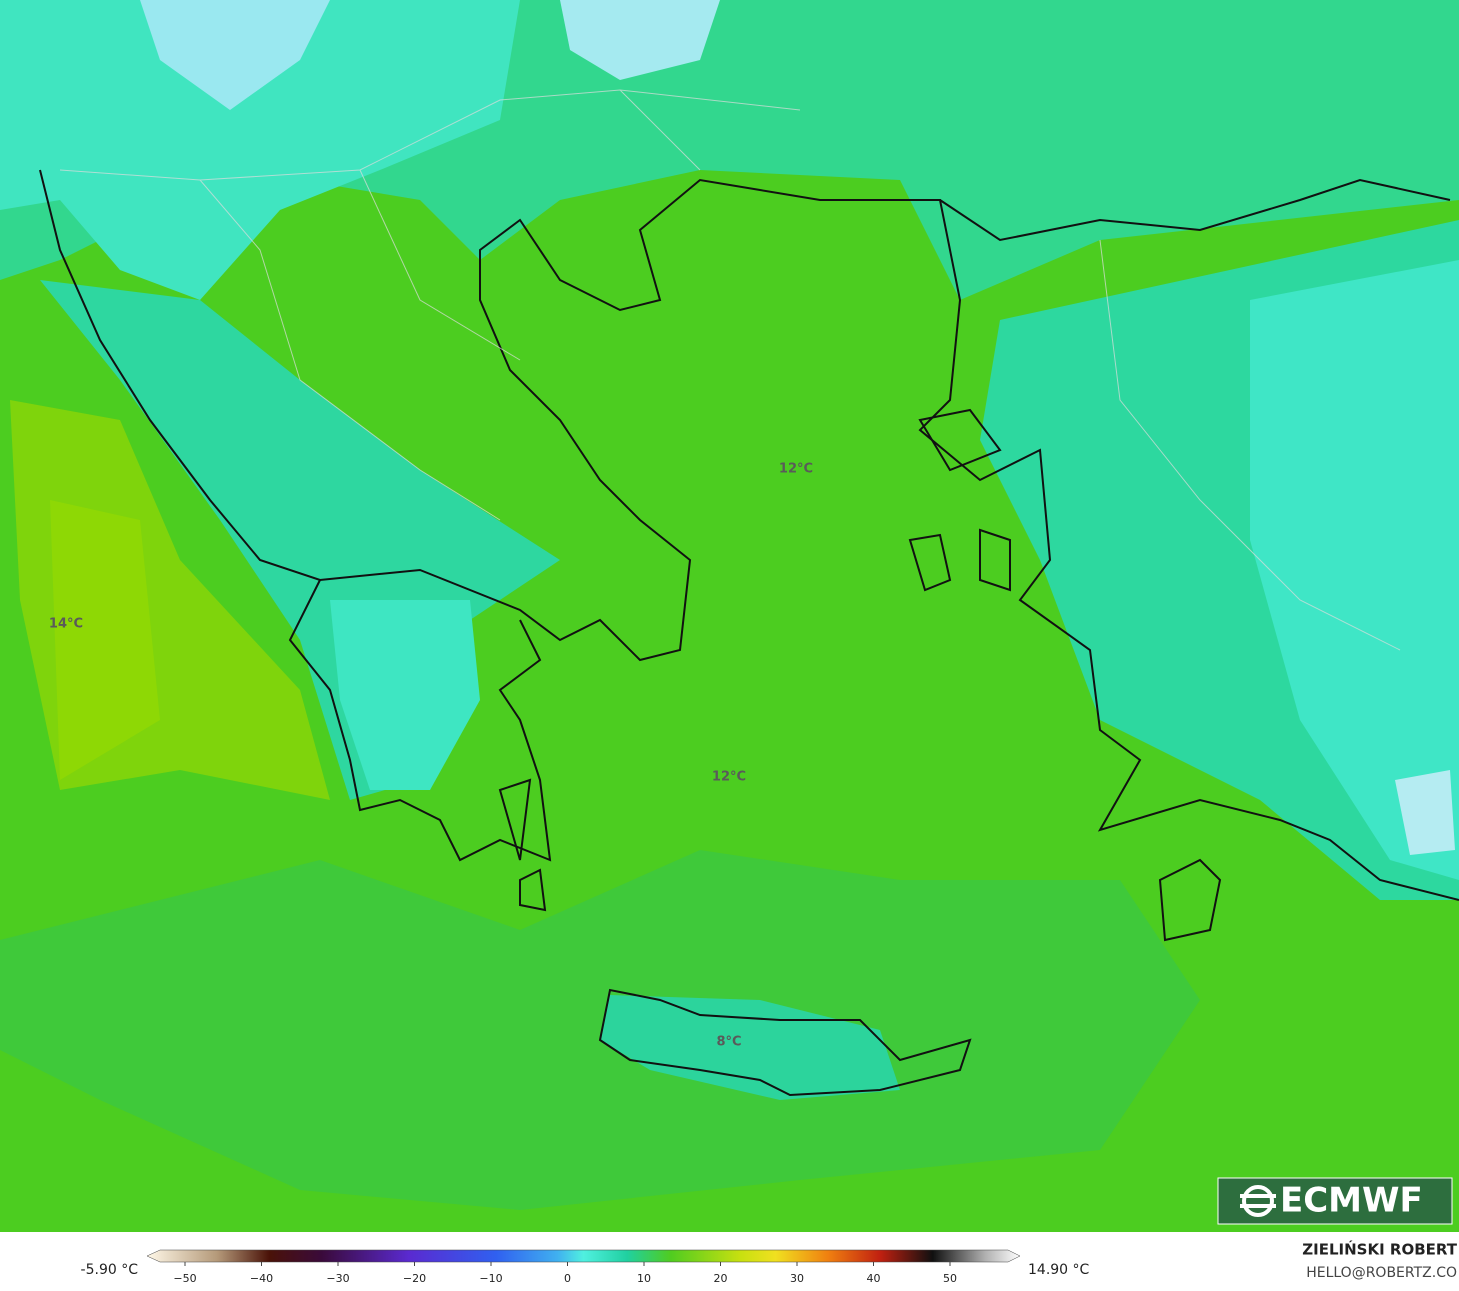 This screenshot has width=1459, height=1291. I want to click on peloponnese-field, so click(405, 695).